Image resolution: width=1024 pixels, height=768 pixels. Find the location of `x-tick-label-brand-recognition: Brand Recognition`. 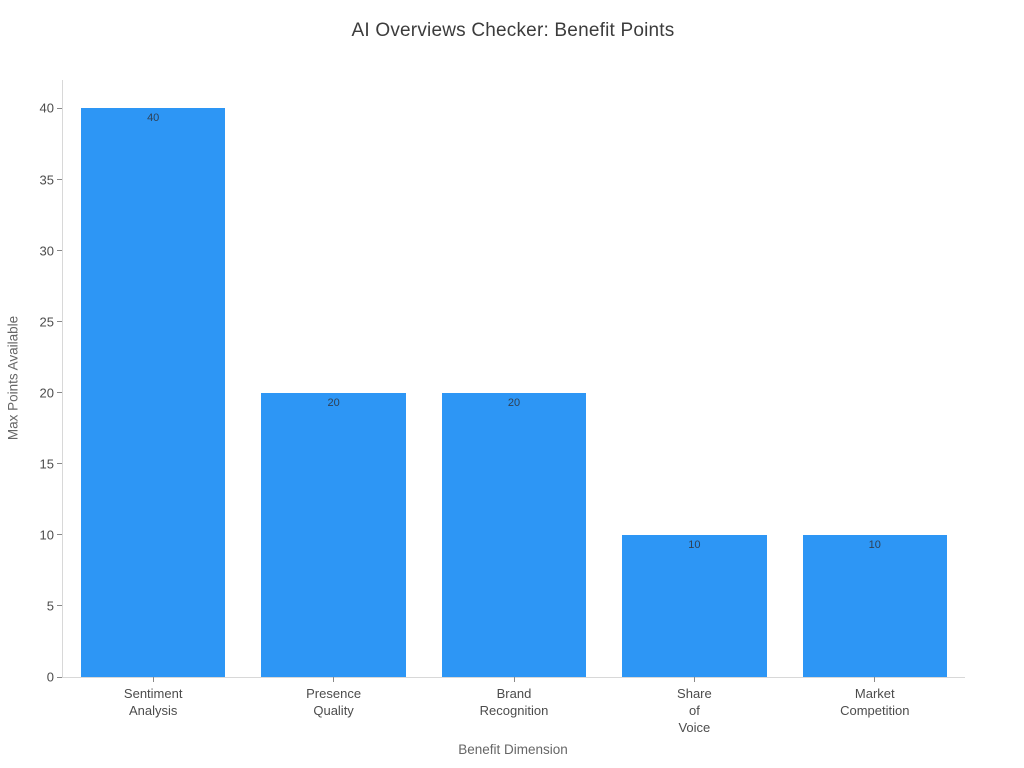

x-tick-label-brand-recognition: Brand Recognition is located at coordinates (514, 702).